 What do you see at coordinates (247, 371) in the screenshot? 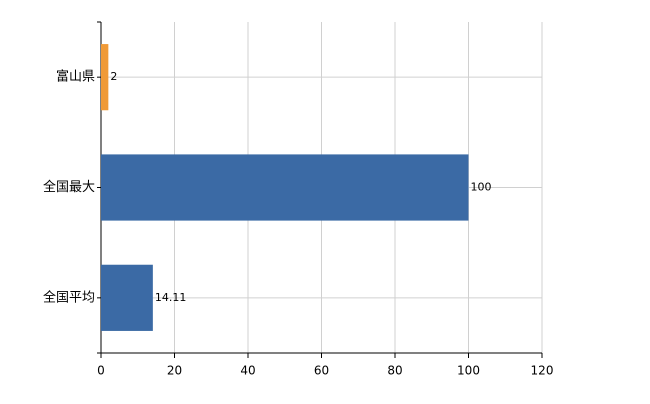
I see `x-tick-label: 40` at bounding box center [247, 371].